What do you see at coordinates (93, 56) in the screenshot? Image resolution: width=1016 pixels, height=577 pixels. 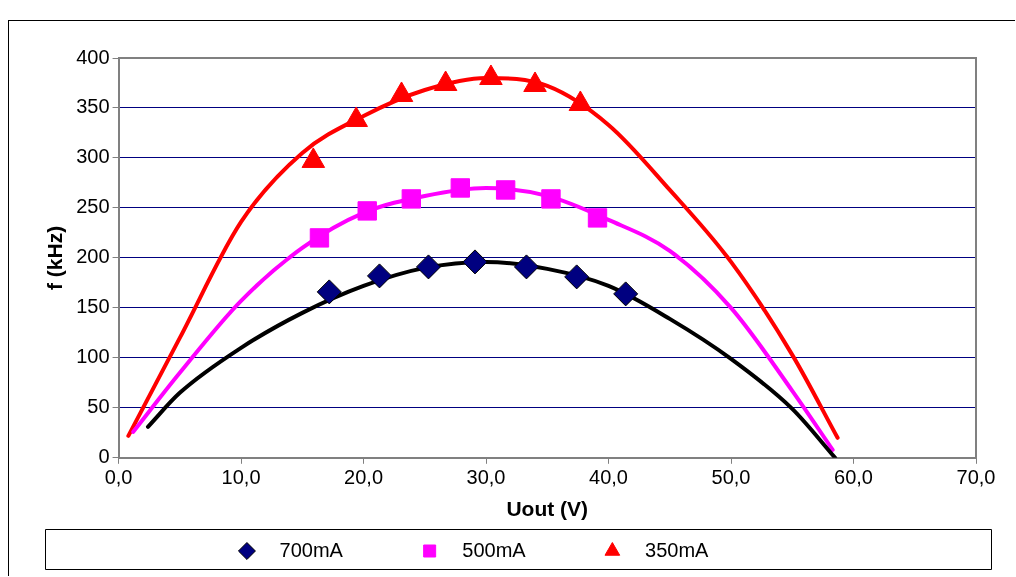 I see `y-tick-label: 400` at bounding box center [93, 56].